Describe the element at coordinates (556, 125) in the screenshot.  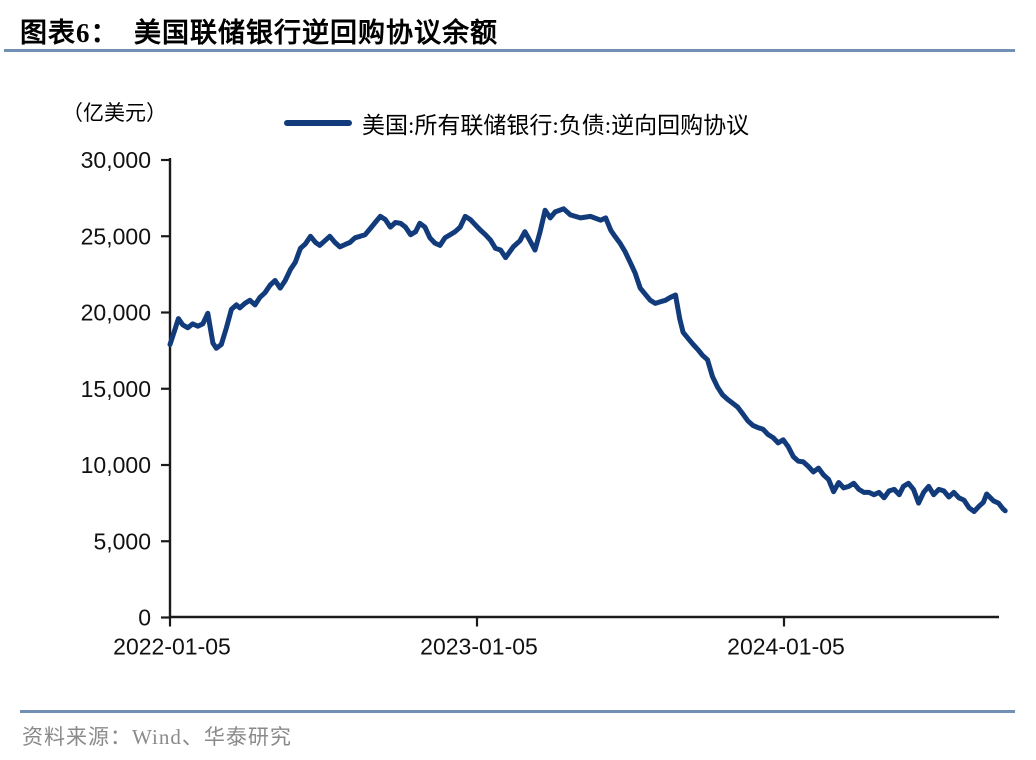
I see `legend-series-label: 美国:所有联储银行:负债:逆向回购协议` at that location.